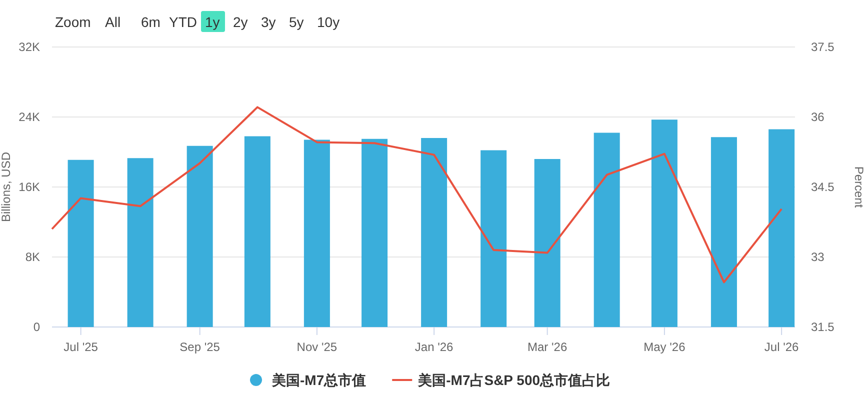  Describe the element at coordinates (665, 347) in the screenshot. I see `x-tick-label: May '26` at that location.